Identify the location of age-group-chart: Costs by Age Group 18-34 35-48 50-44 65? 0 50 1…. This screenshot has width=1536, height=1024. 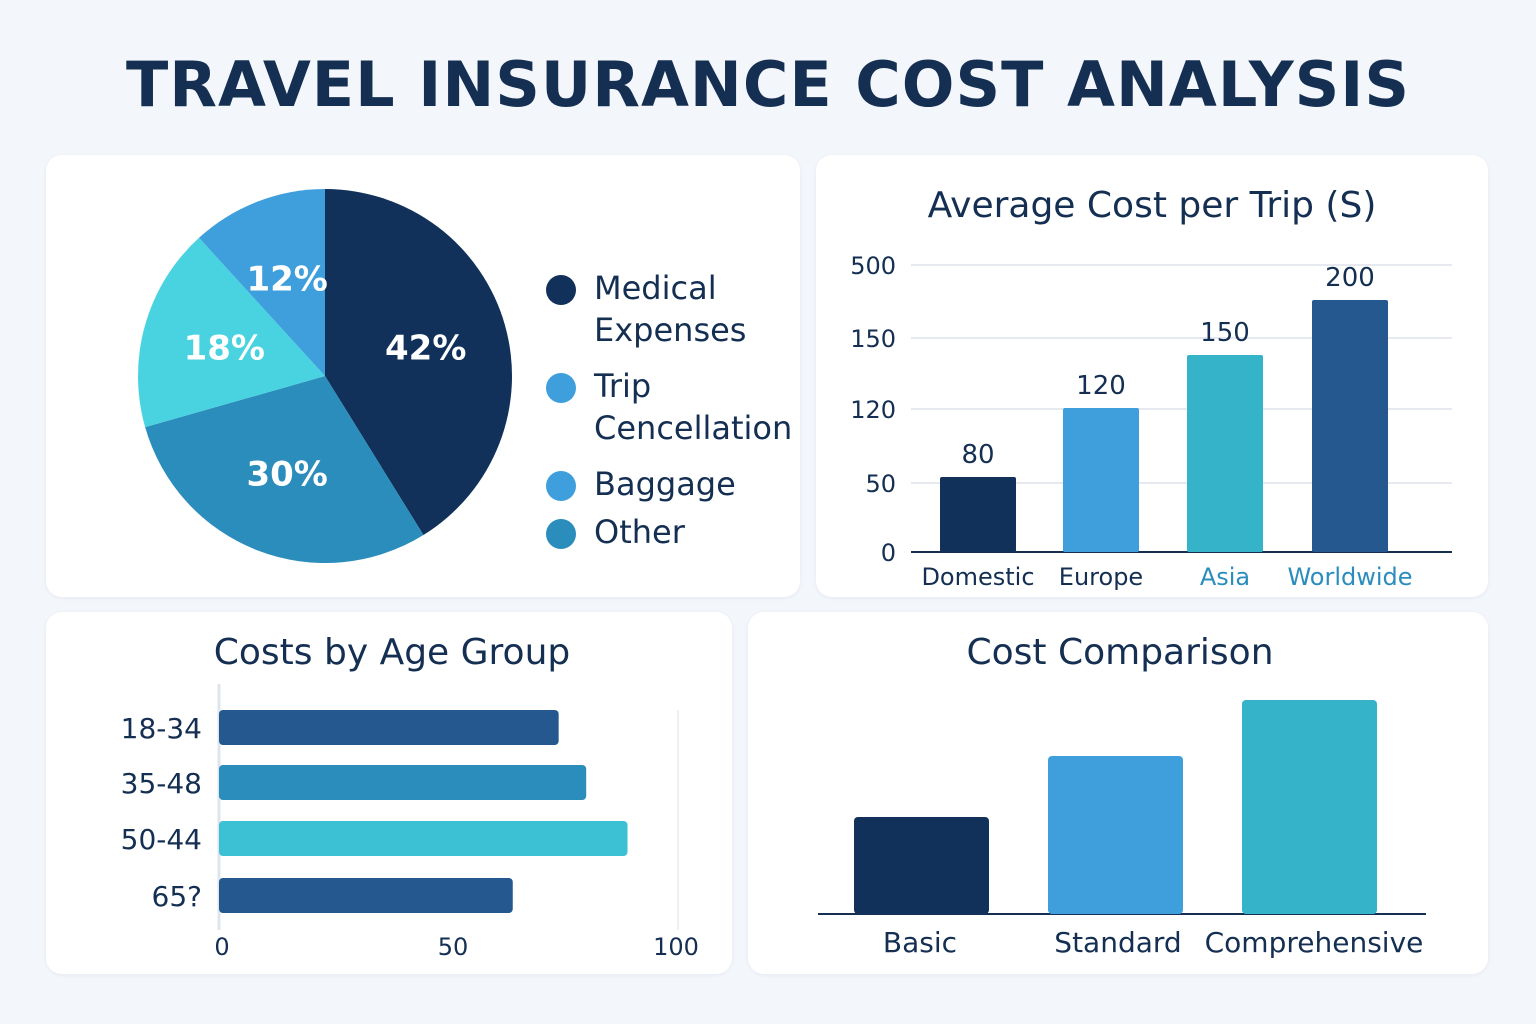
(410, 796).